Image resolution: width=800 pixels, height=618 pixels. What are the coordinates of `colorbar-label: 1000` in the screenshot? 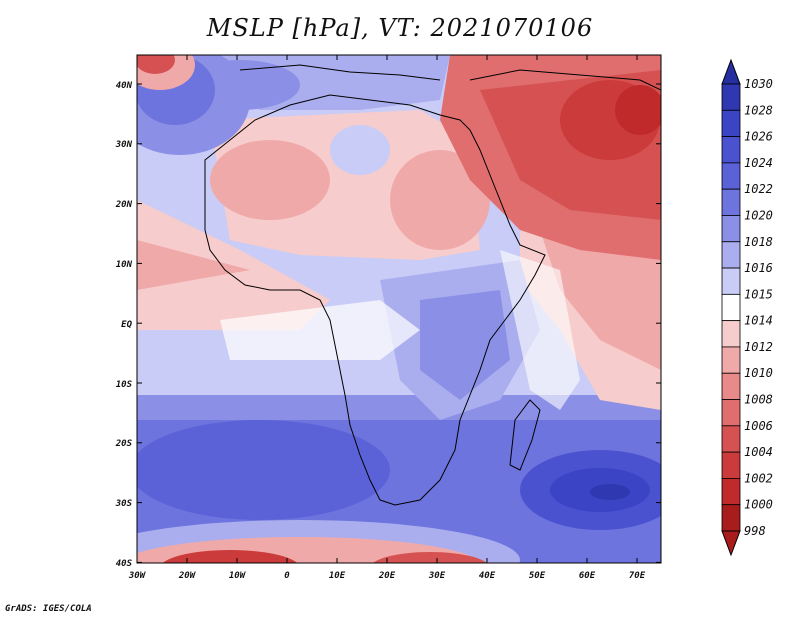 It's located at (758, 505).